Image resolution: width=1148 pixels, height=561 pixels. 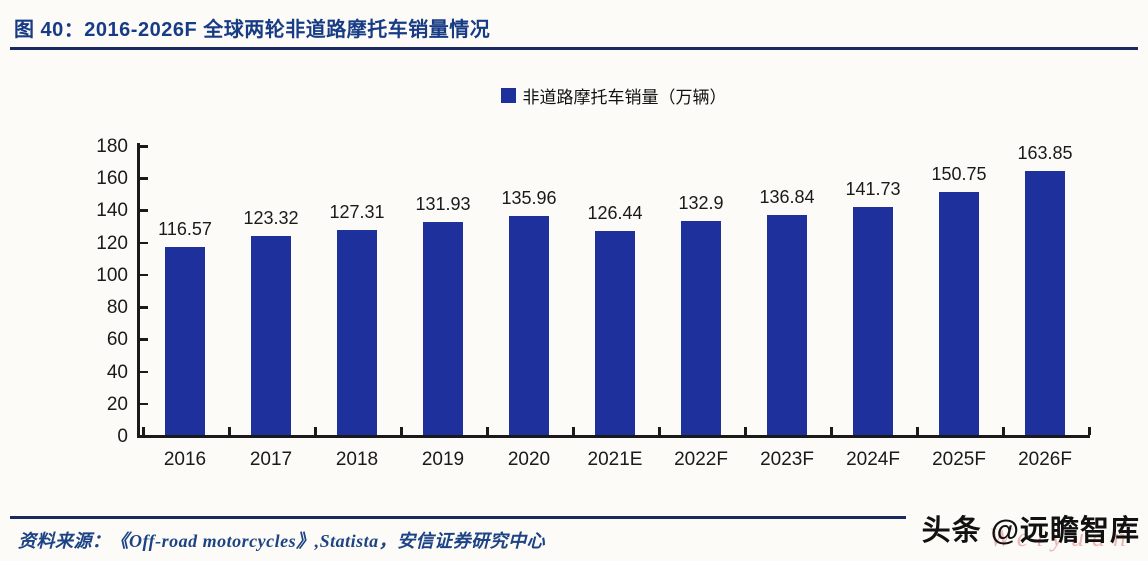 What do you see at coordinates (252, 30) in the screenshot?
I see `figure-title: 图 40：2016-2026F 全球两轮非道路摩托车销量情况` at bounding box center [252, 30].